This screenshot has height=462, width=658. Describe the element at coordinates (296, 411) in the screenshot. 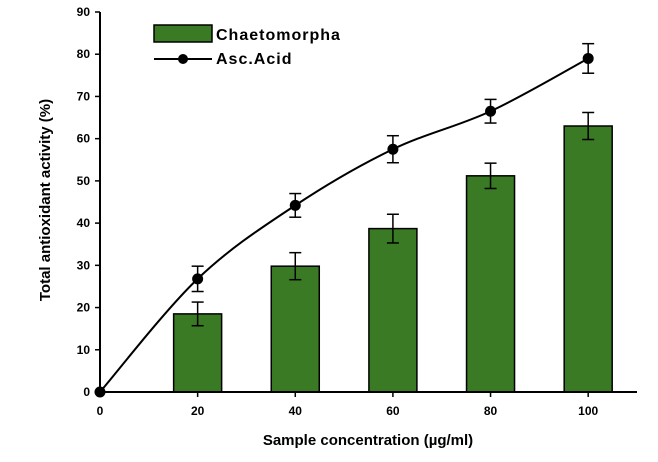

I see `x-tick-label: 40` at that location.